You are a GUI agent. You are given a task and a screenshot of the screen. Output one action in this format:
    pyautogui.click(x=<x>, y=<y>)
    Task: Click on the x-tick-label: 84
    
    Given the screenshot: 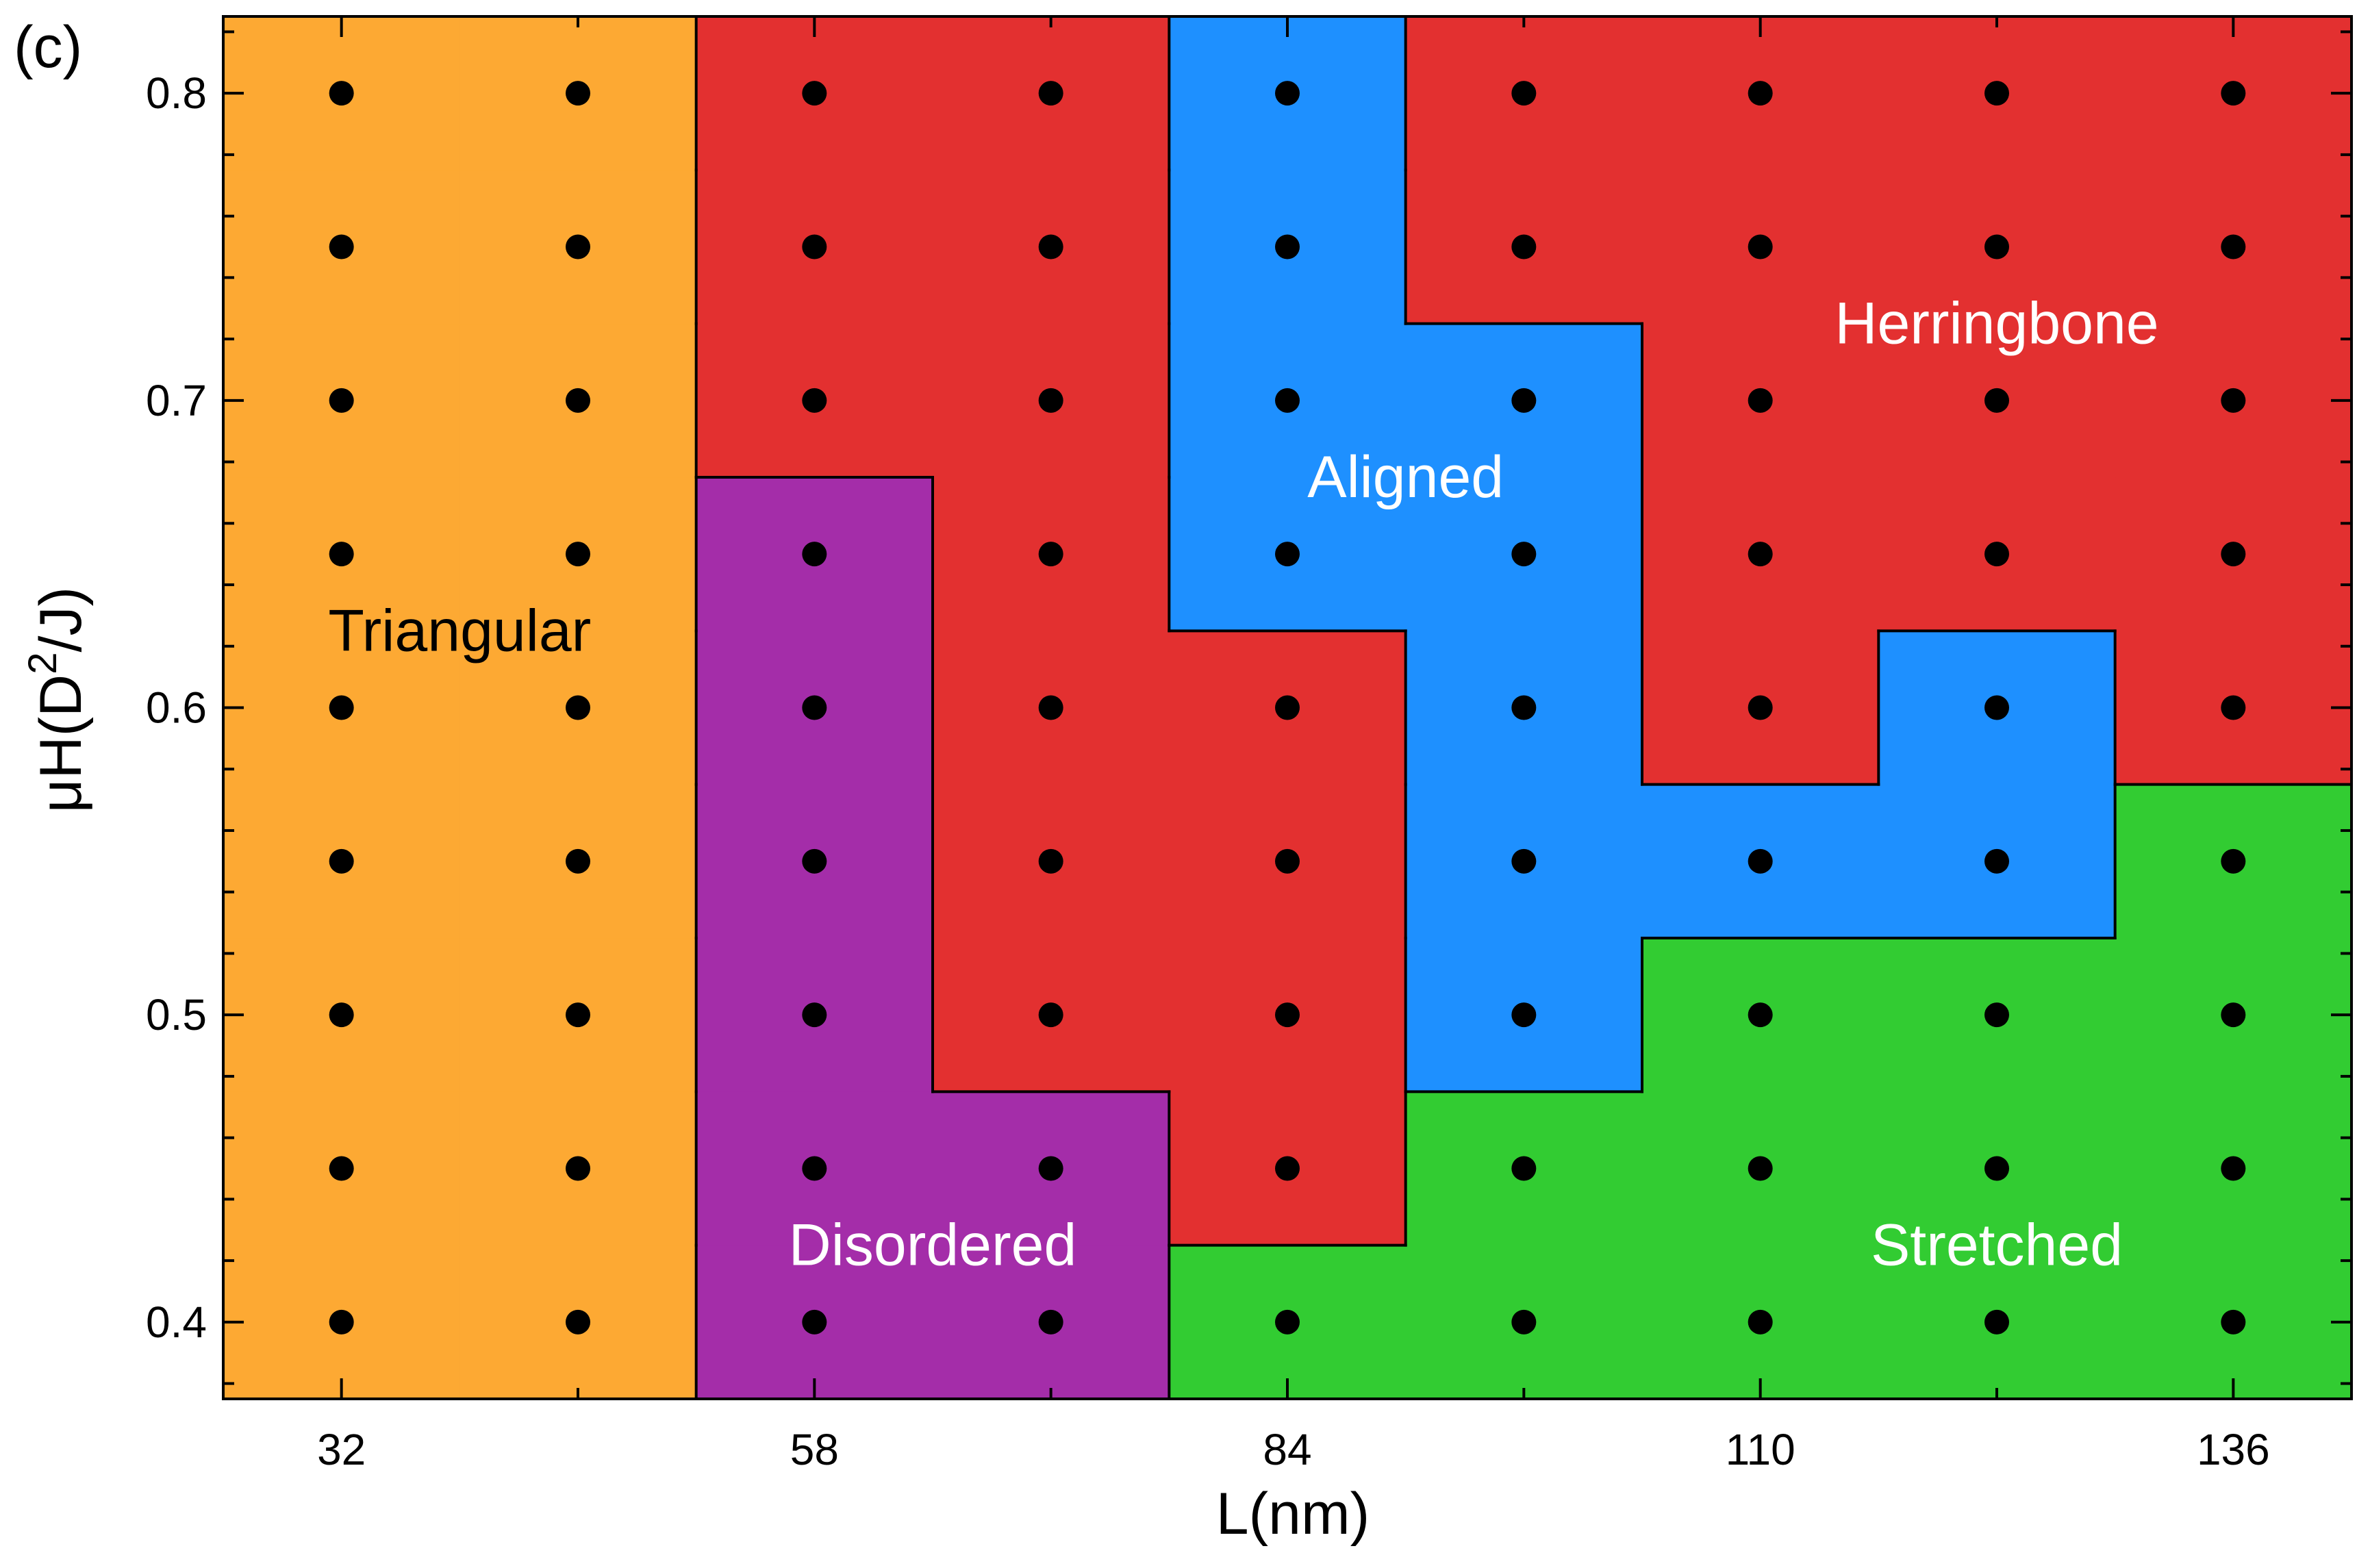 What is the action you would take?
    pyautogui.click(x=1287, y=1449)
    